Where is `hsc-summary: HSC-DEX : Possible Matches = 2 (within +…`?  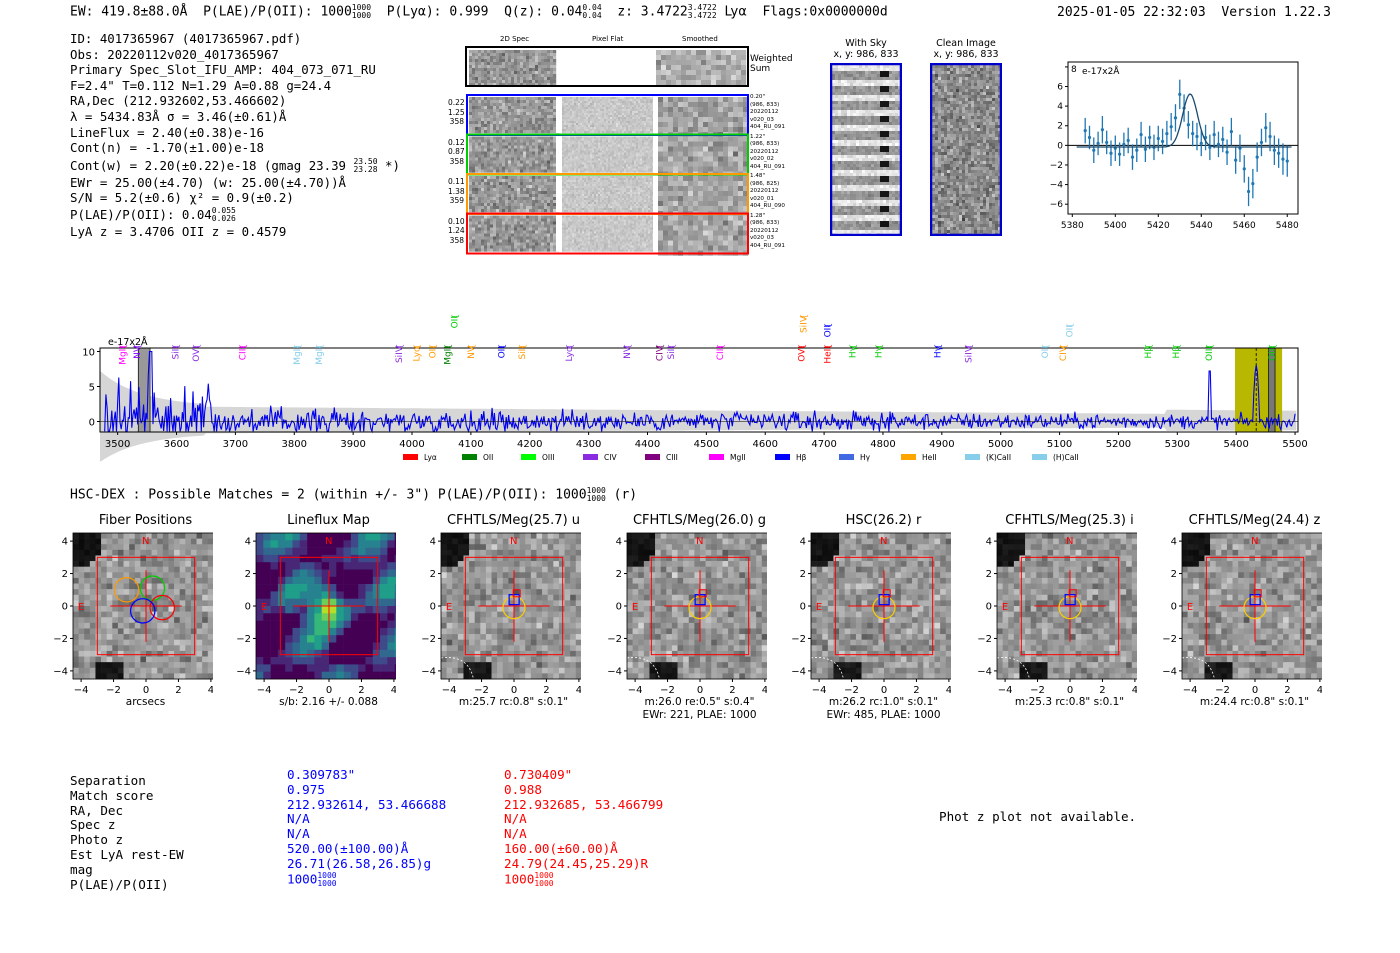 hsc-summary: HSC-DEX : Possible Matches = 2 (within +… is located at coordinates (353, 495).